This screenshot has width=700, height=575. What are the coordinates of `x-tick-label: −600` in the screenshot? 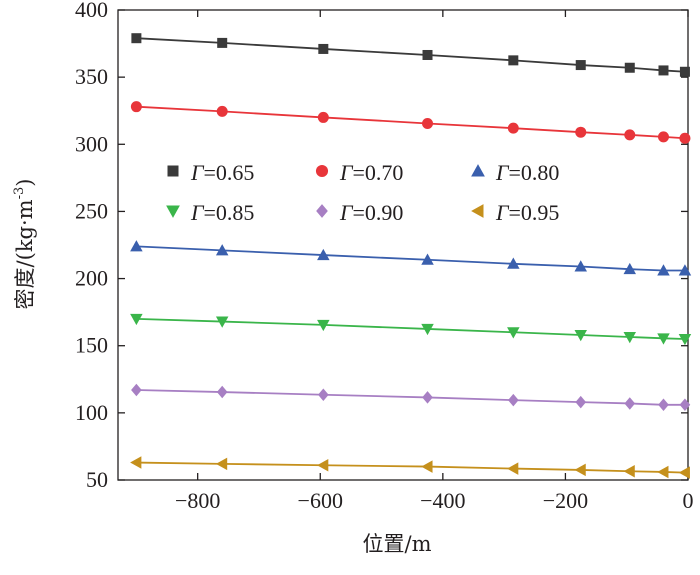 It's located at (320, 500).